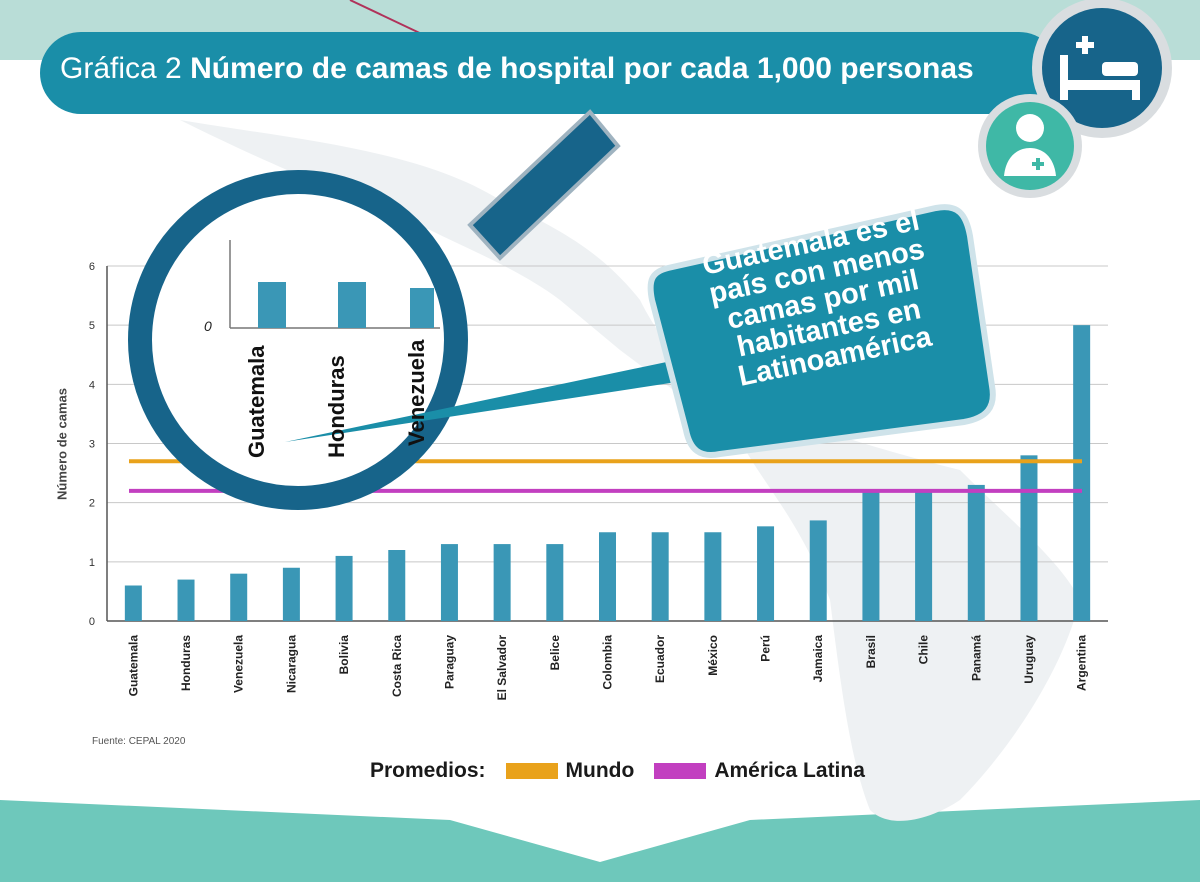 Image resolution: width=1200 pixels, height=882 pixels. Describe the element at coordinates (133, 666) in the screenshot. I see `x-tick-label: Guatemala` at that location.